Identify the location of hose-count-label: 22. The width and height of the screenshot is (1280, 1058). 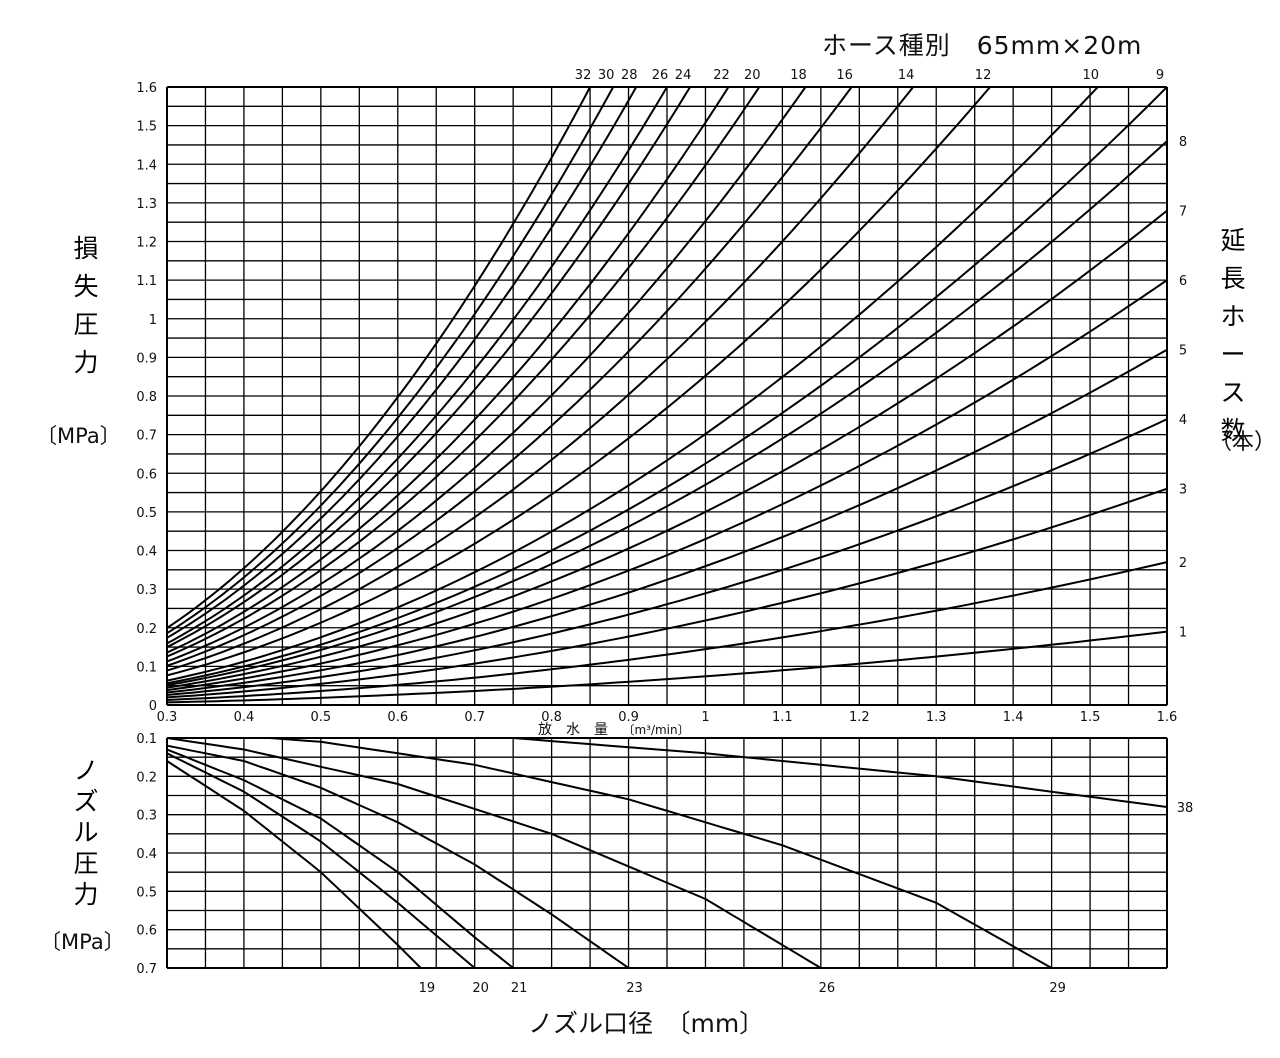
(721, 75).